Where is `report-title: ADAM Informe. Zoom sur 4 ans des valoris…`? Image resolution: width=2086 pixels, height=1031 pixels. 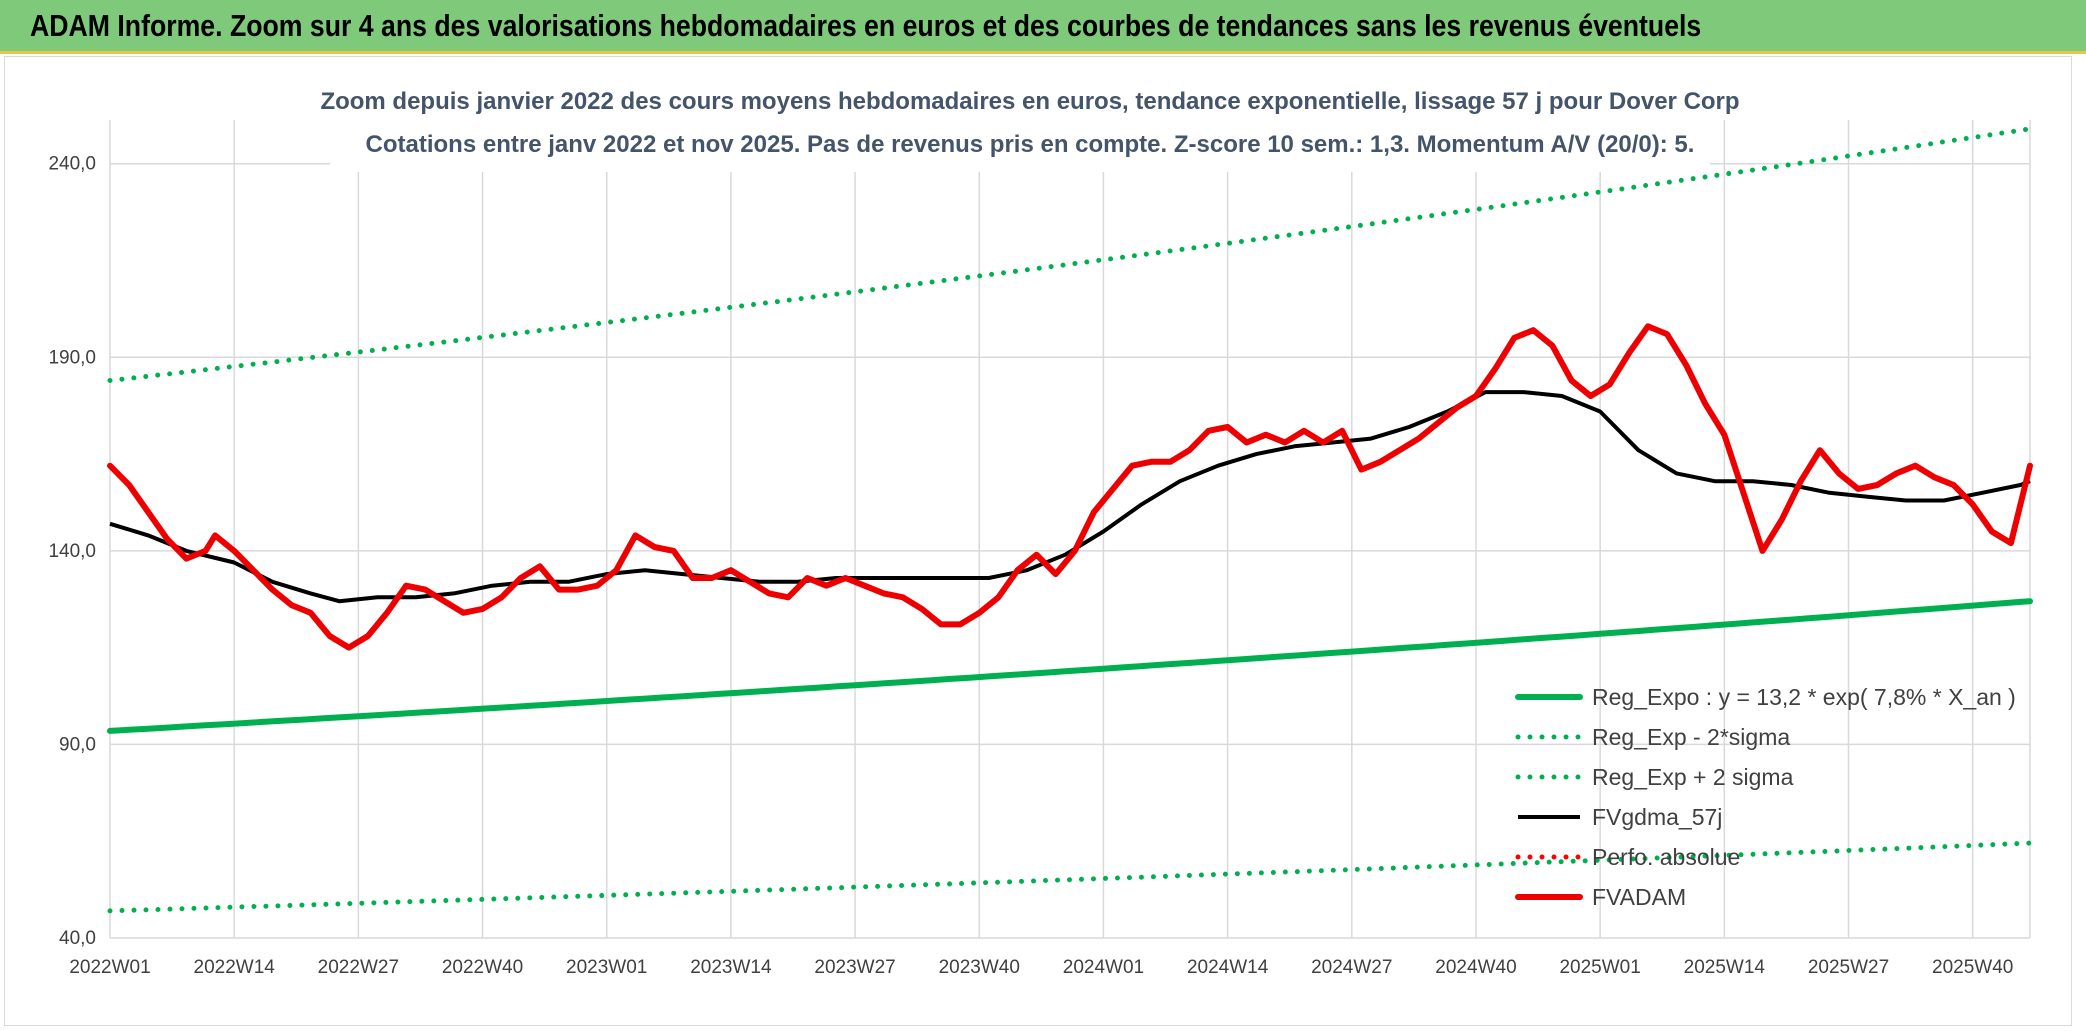
report-title: ADAM Informe. Zoom sur 4 ans des valoris… is located at coordinates (866, 25).